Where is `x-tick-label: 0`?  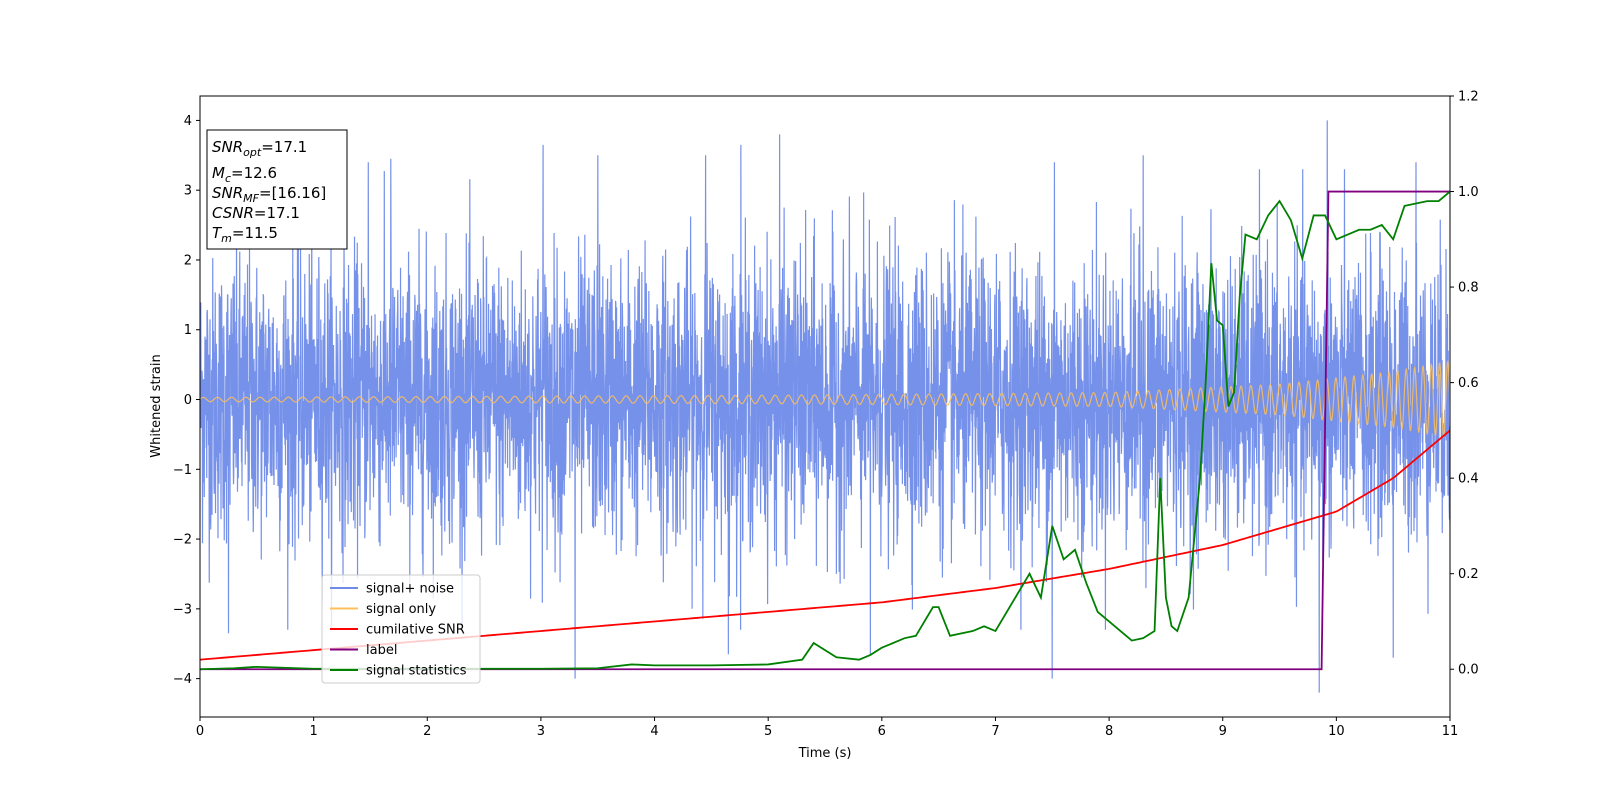
x-tick-label: 0 is located at coordinates (200, 731).